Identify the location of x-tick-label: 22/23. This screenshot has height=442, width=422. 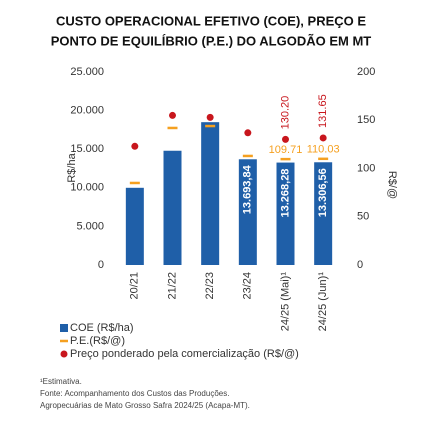
(210, 286).